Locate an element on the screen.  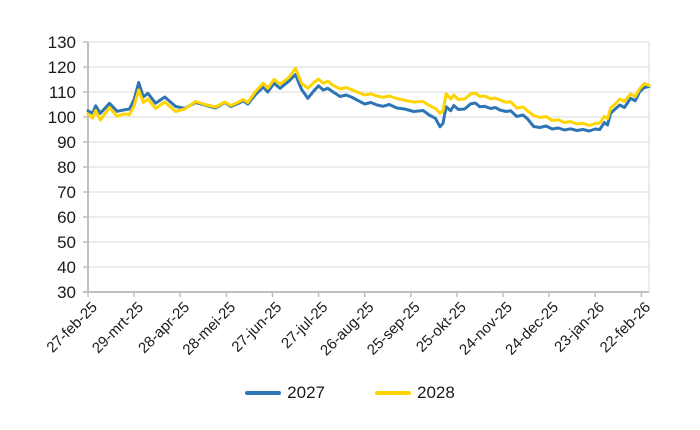
y-axis-label: 40 is located at coordinates (66, 267).